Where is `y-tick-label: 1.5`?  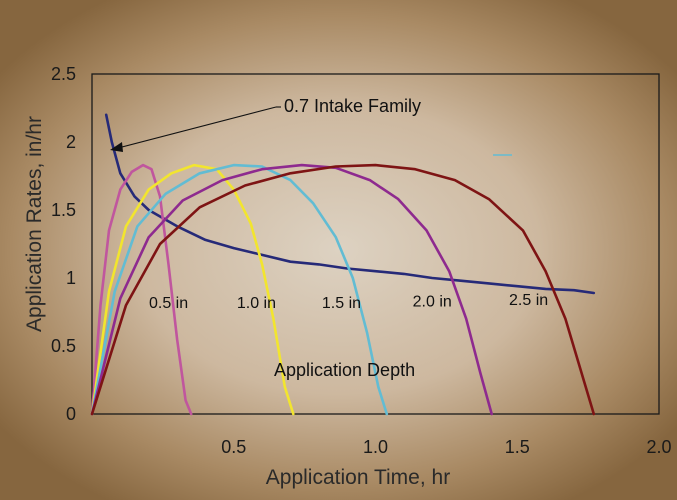
y-tick-label: 1.5 is located at coordinates (63, 210).